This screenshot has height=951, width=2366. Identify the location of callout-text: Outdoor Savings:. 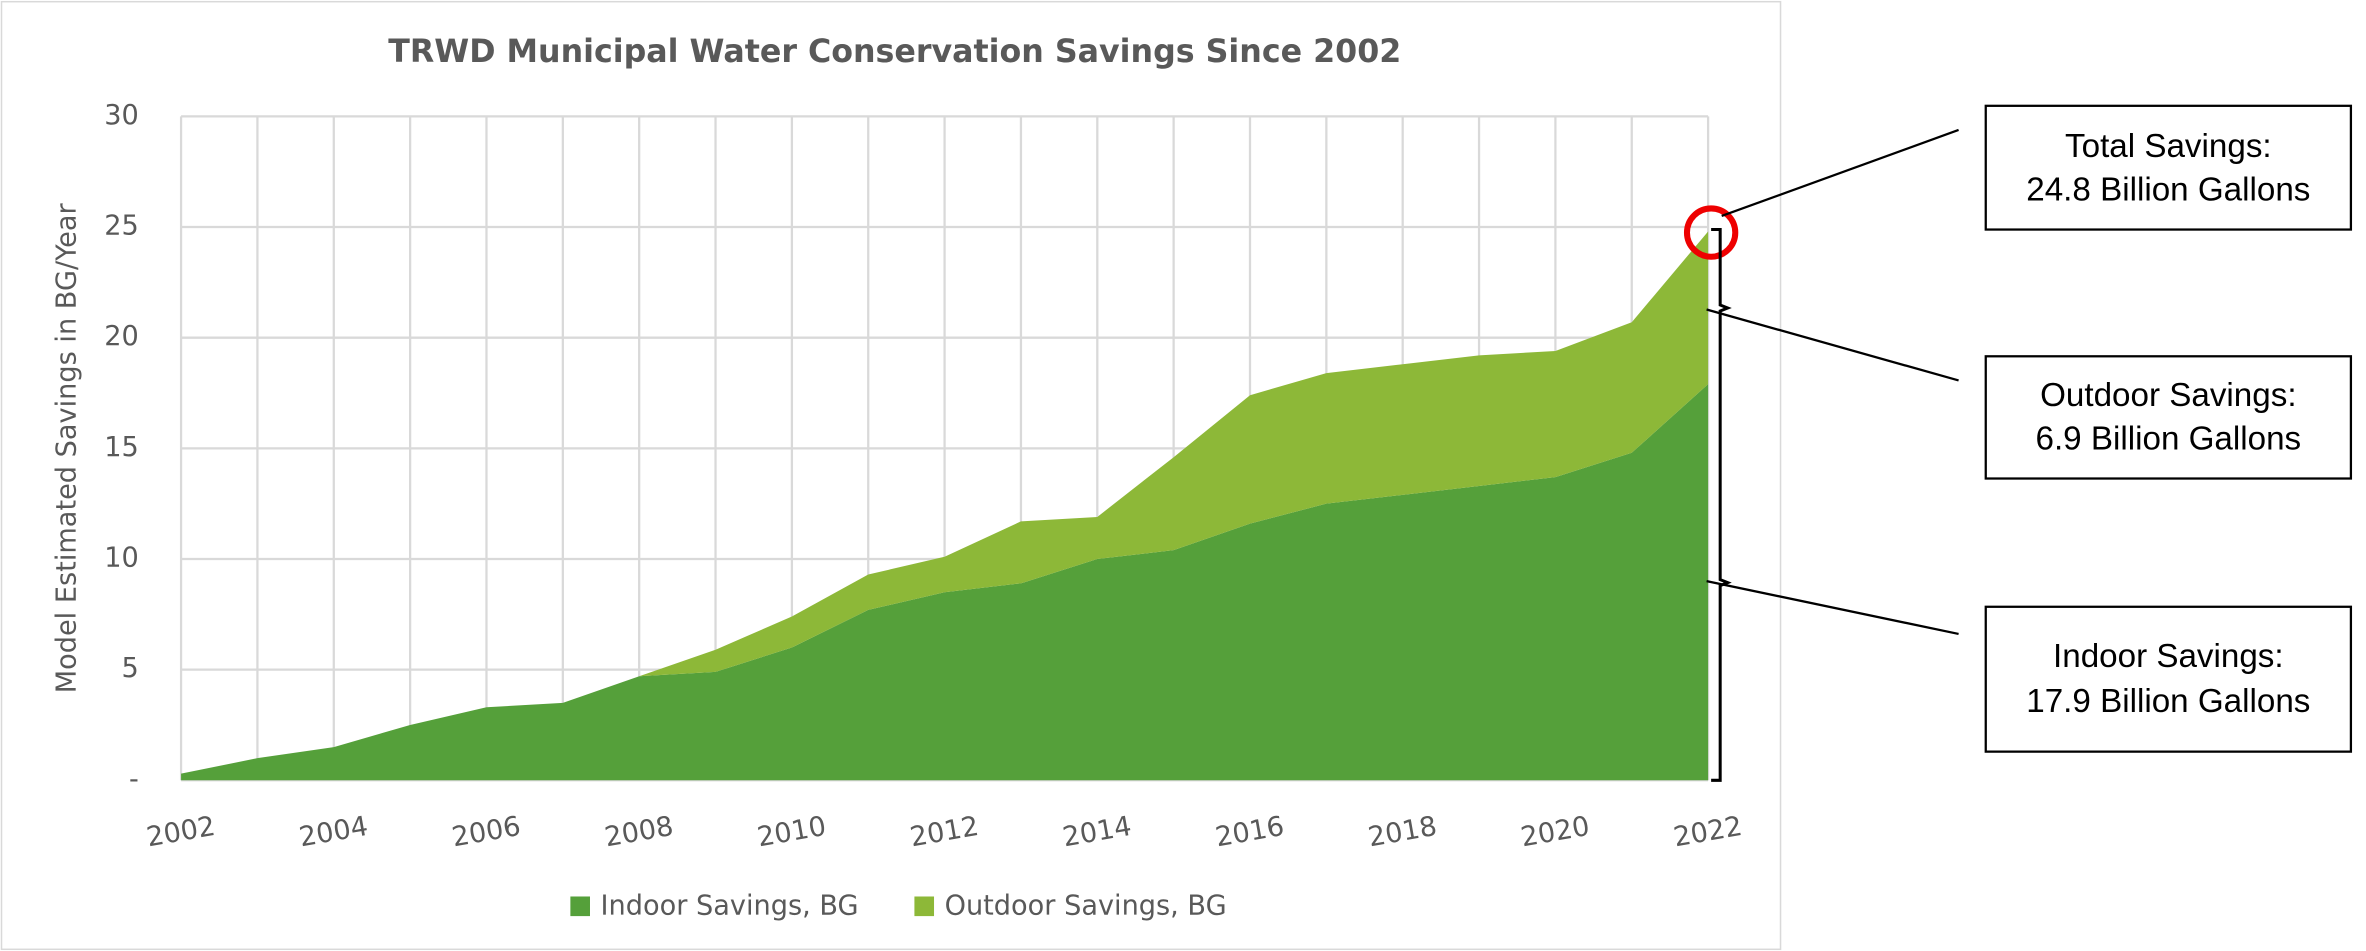
(2168, 395).